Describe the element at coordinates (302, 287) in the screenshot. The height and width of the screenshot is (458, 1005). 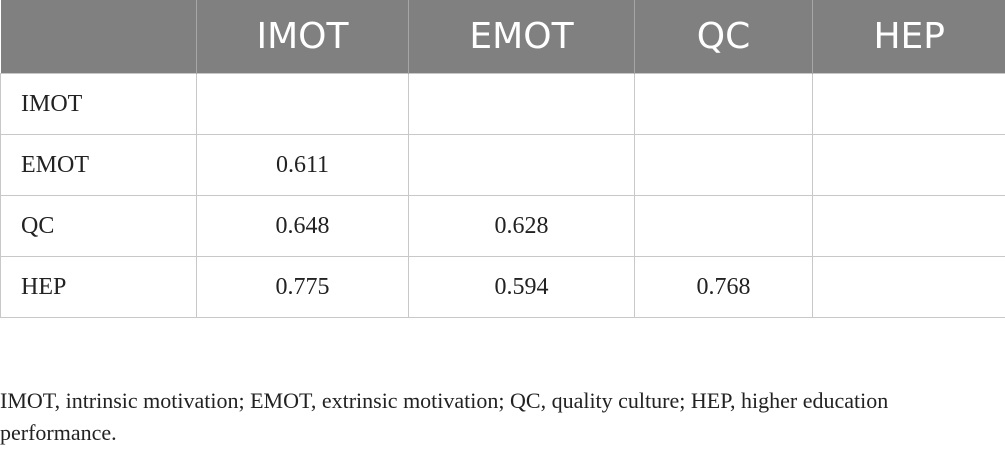
I see `table-cell: 0.775` at that location.